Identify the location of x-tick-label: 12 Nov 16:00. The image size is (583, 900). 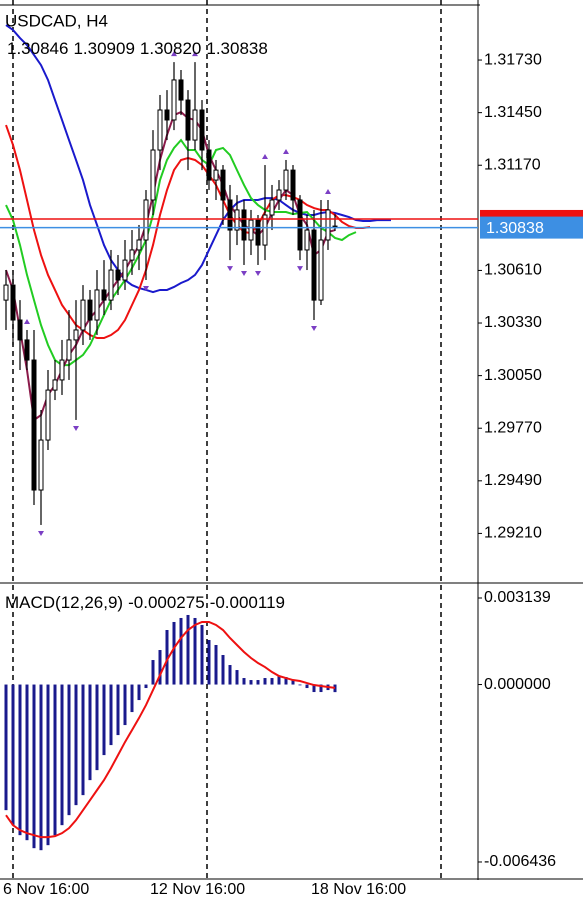
(197, 889).